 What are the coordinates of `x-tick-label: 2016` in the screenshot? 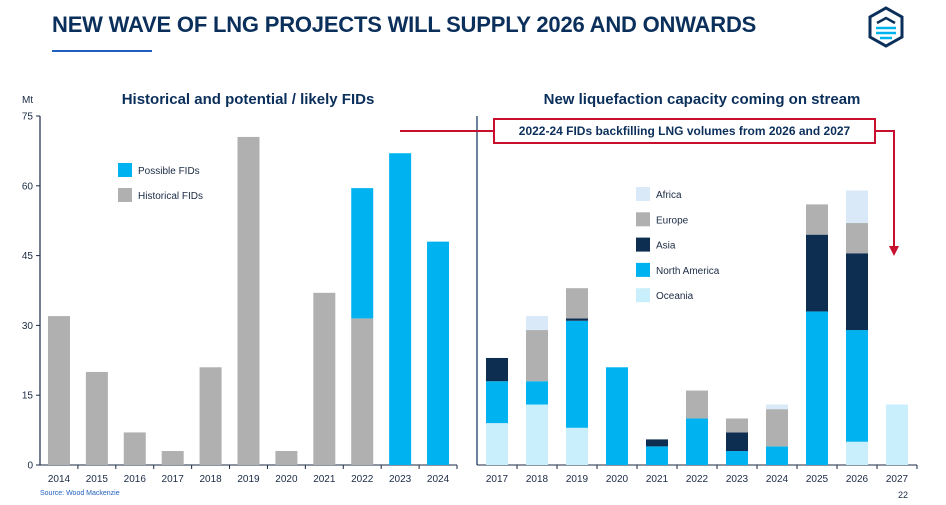 It's located at (135, 479).